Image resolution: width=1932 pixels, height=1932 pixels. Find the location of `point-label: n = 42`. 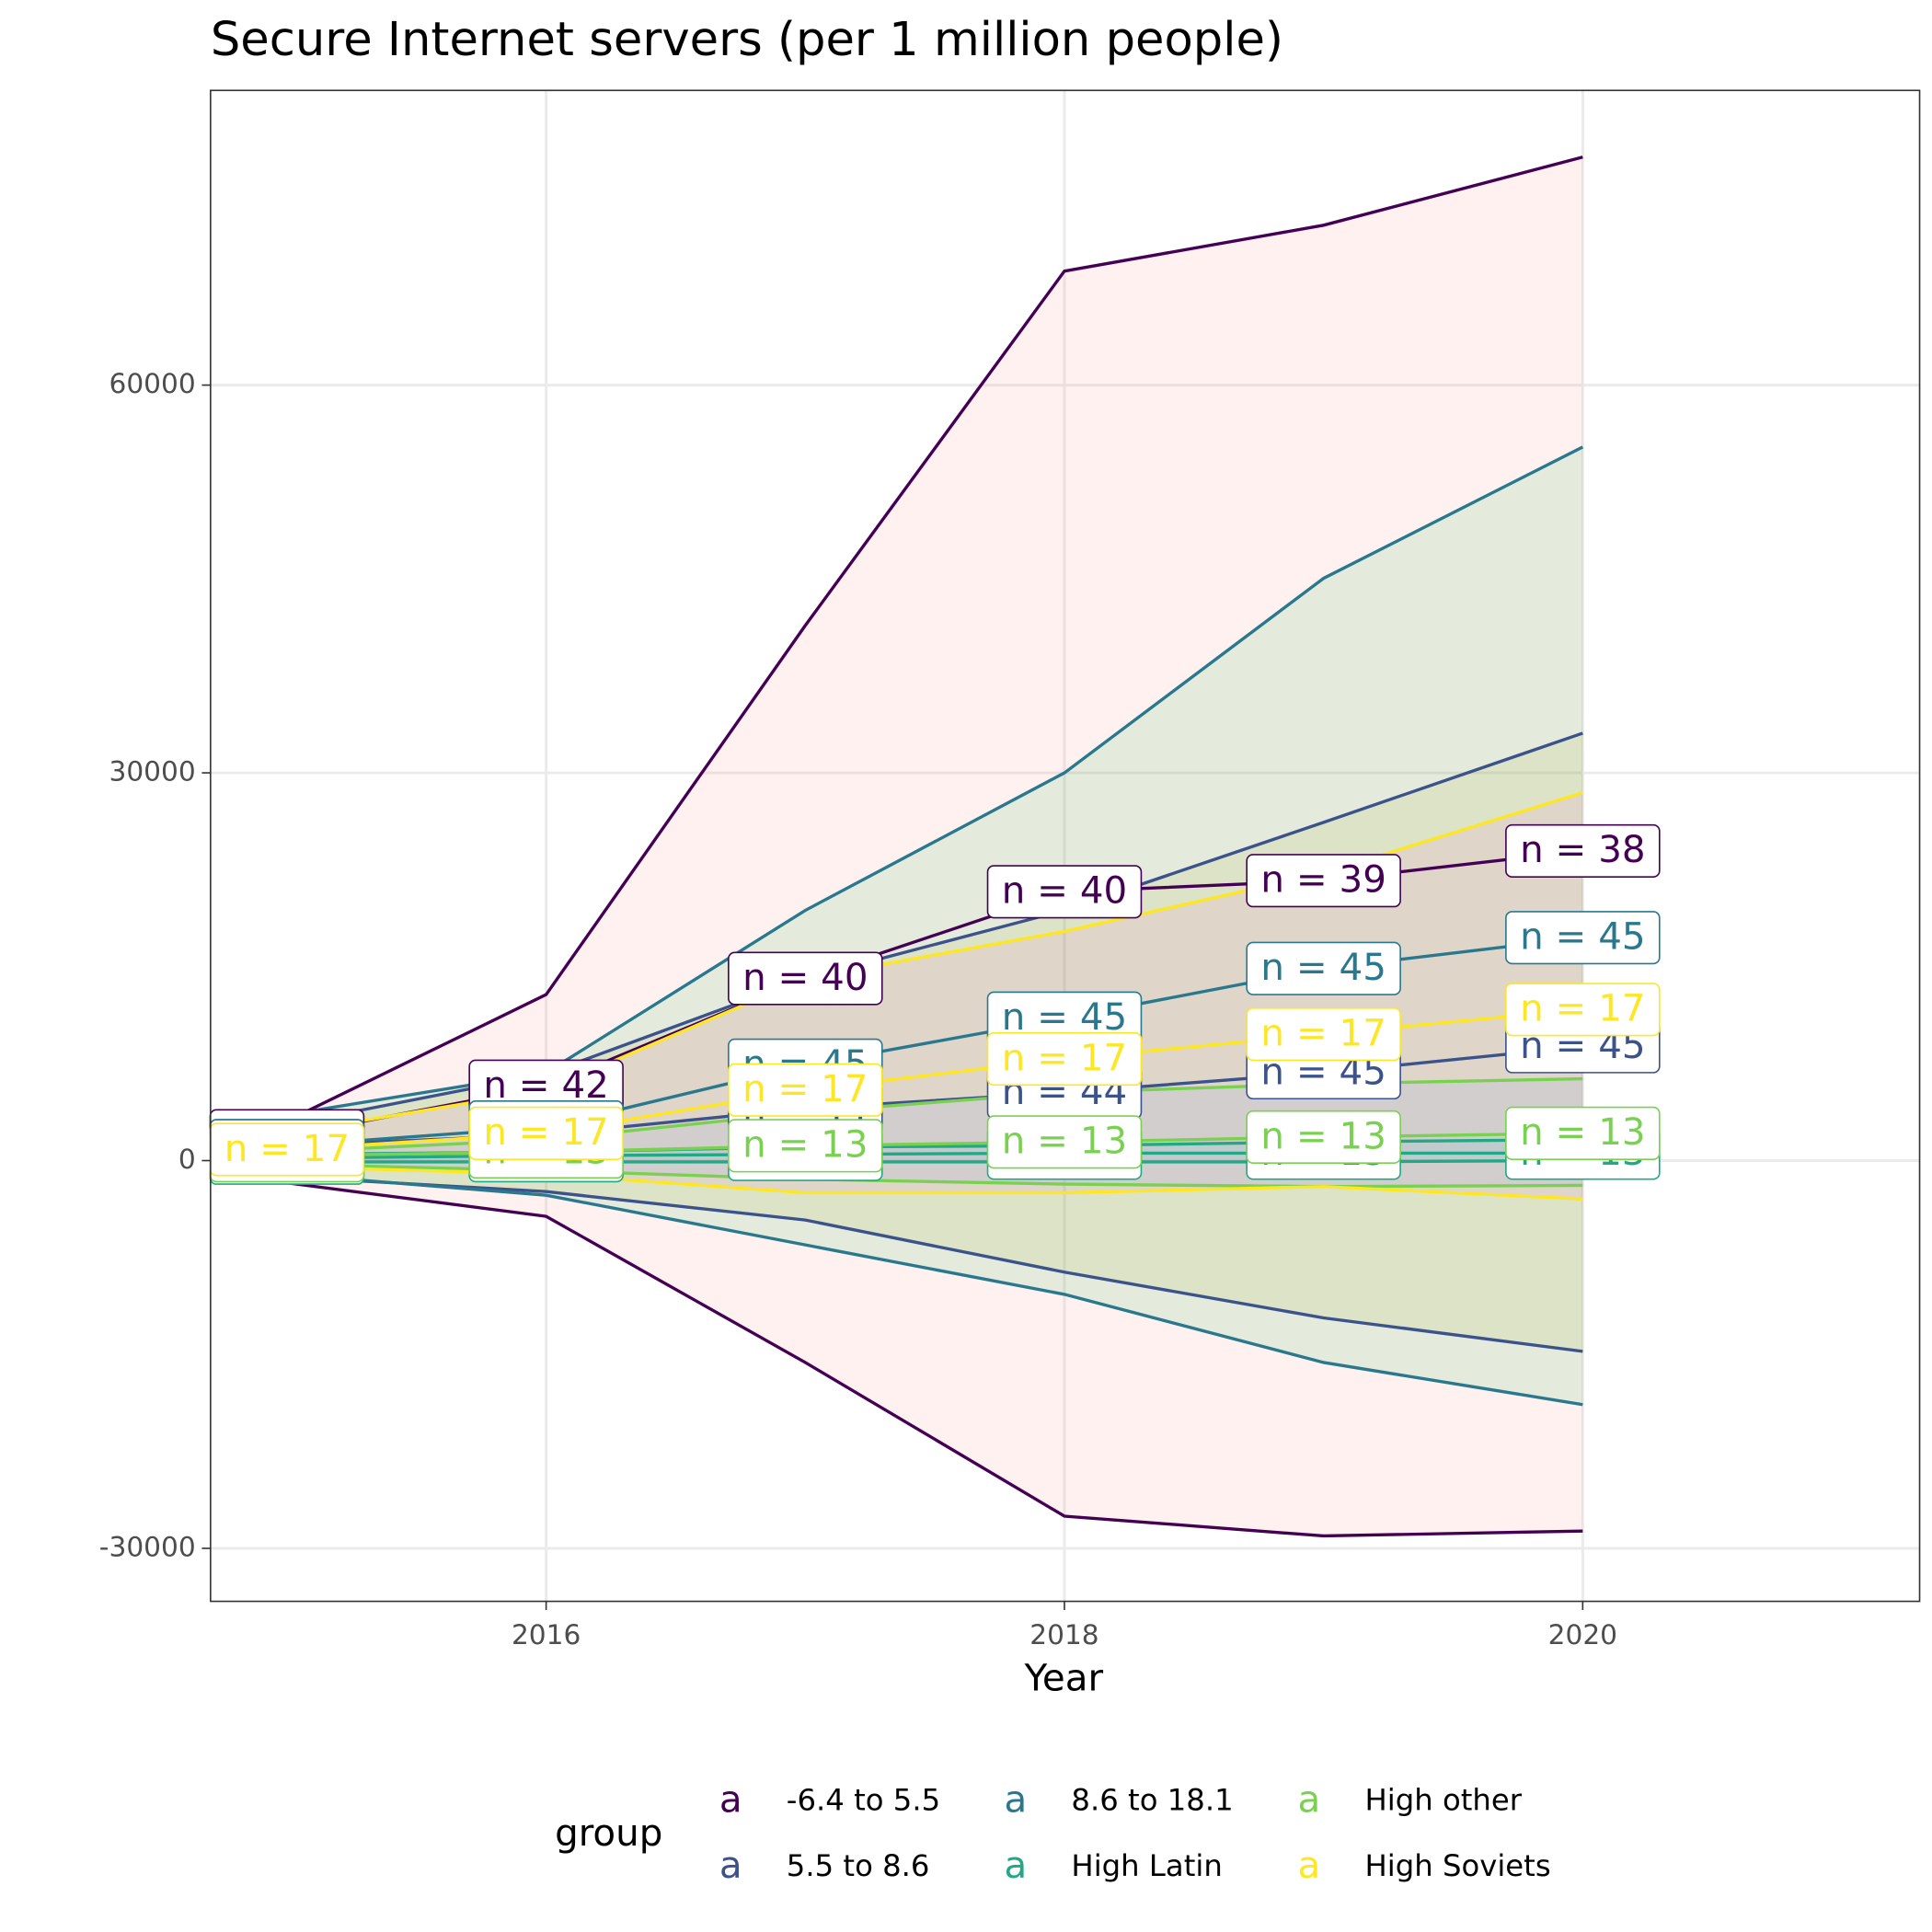

point-label: n = 42 is located at coordinates (545, 1085).